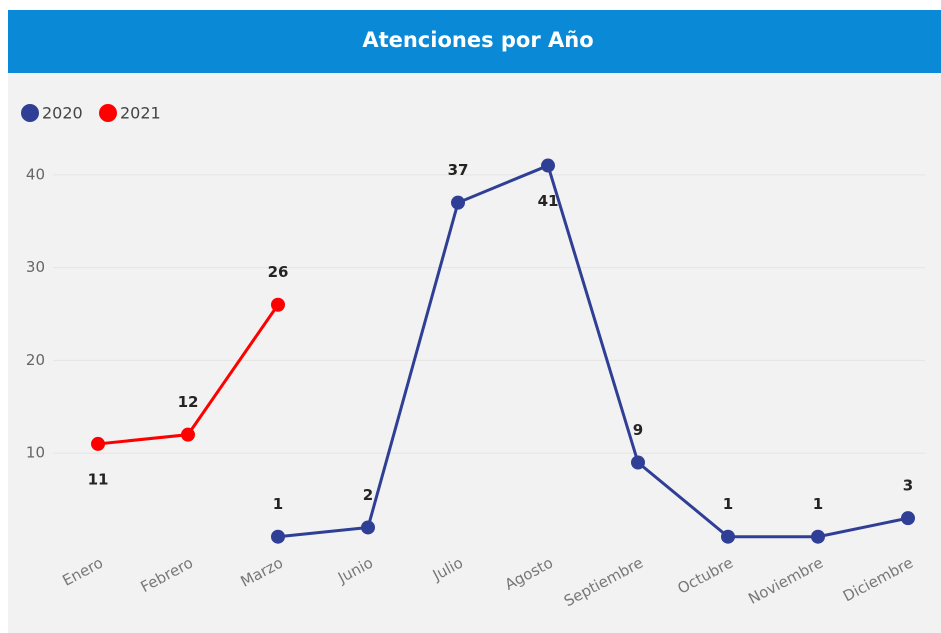 The height and width of the screenshot is (633, 941). Describe the element at coordinates (548, 201) in the screenshot. I see `data-label: 41` at that location.